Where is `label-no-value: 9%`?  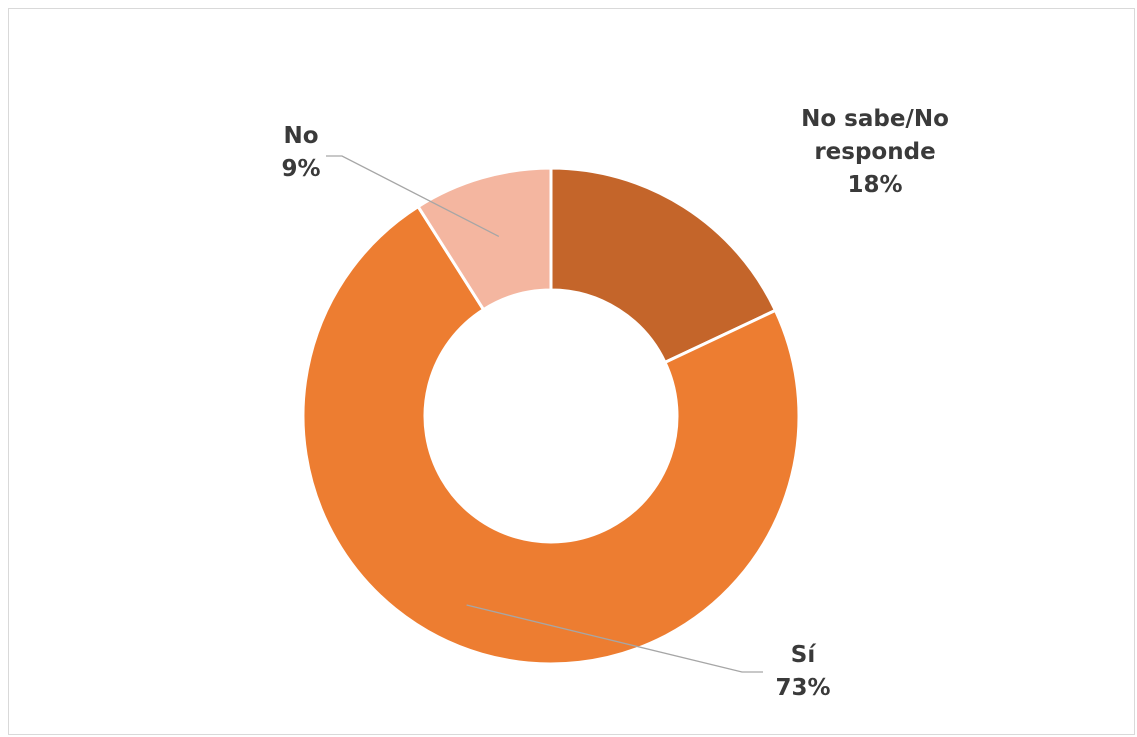
label-no-value: 9% is located at coordinates (301, 169).